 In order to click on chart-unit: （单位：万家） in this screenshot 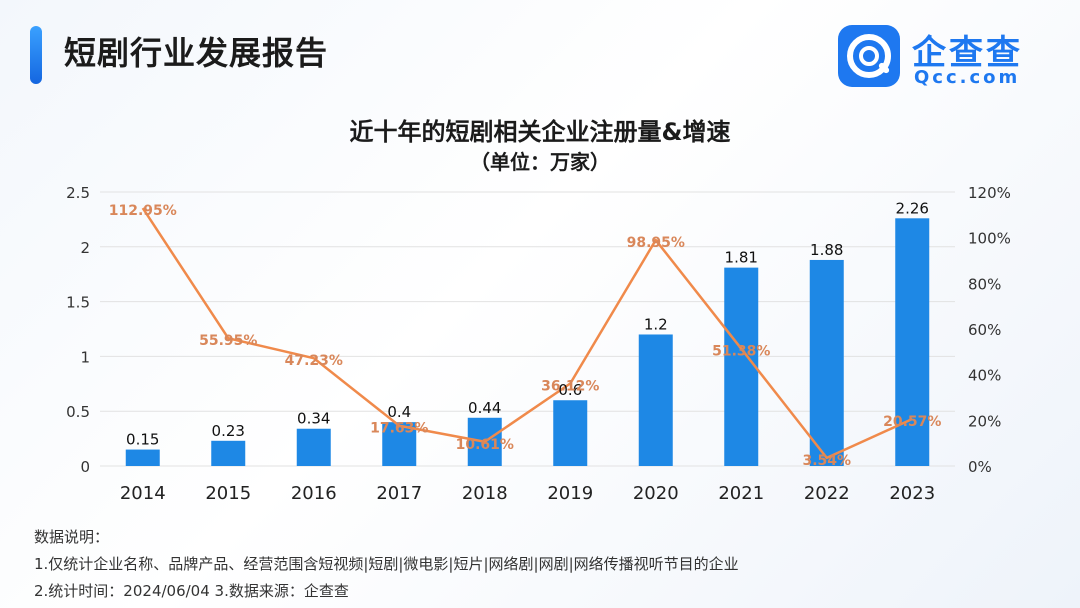, I will do `click(540, 162)`.